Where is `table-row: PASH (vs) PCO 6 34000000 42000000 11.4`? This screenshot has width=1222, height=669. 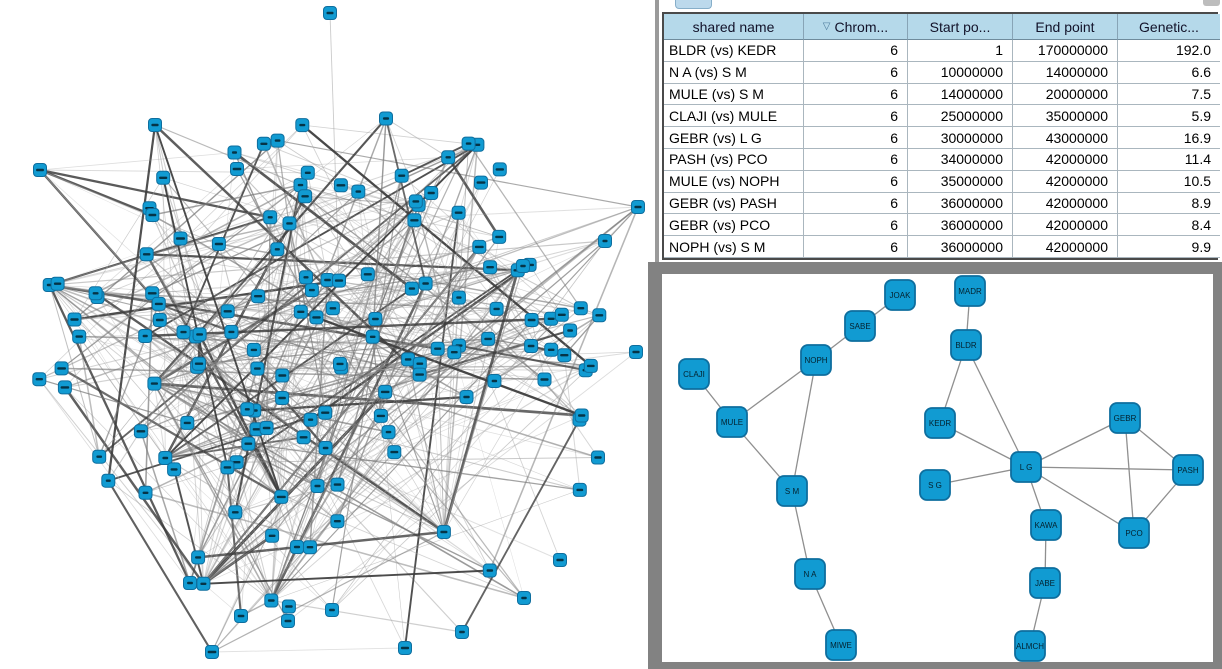 table-row: PASH (vs) PCO 6 34000000 42000000 11.4 is located at coordinates (942, 159).